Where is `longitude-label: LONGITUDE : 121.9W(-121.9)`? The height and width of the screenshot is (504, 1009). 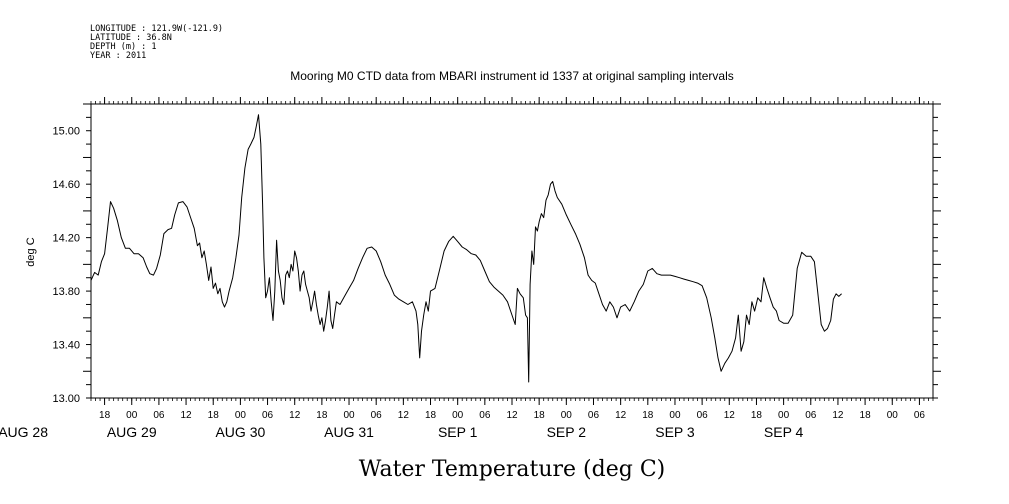
longitude-label: LONGITUDE : 121.9W(-121.9) is located at coordinates (156, 29).